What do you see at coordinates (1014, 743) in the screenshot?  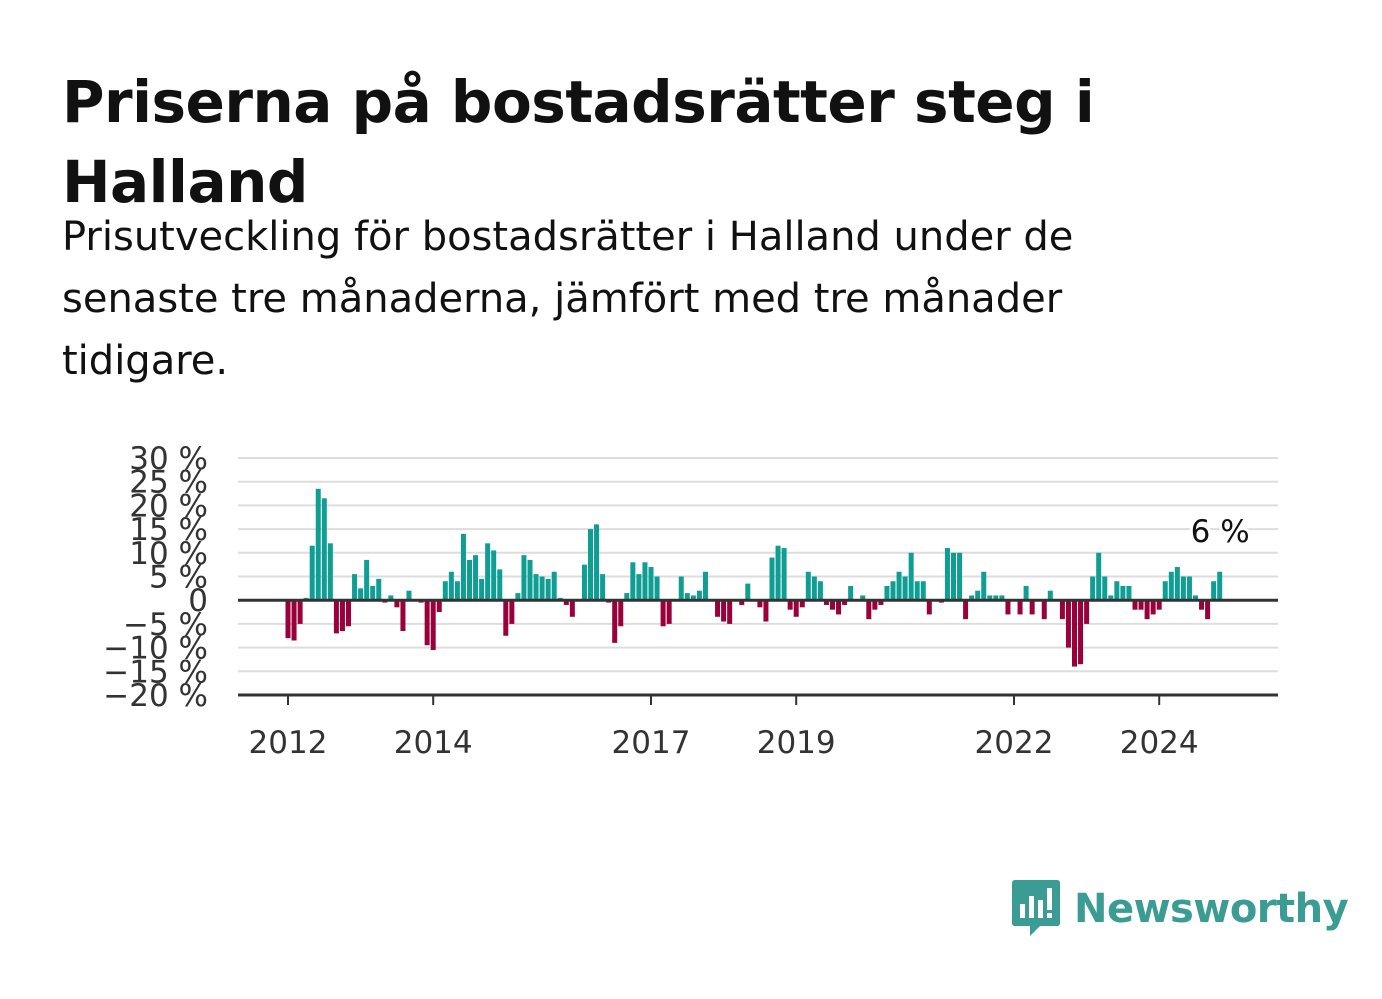 I see `x-tick-label: 2022` at bounding box center [1014, 743].